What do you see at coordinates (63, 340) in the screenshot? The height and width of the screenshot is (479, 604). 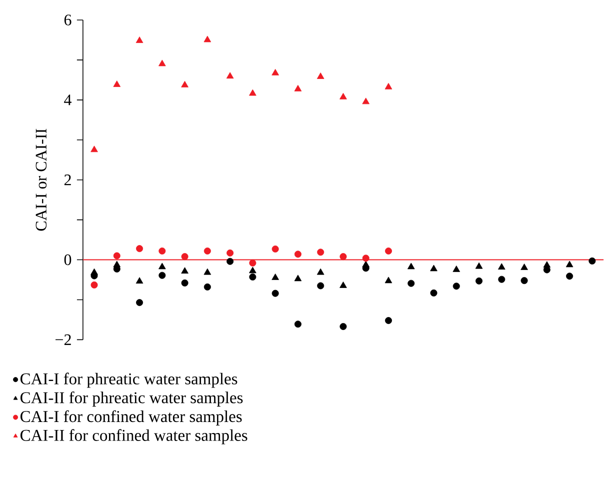 I see `y-tick-label: −2` at bounding box center [63, 340].